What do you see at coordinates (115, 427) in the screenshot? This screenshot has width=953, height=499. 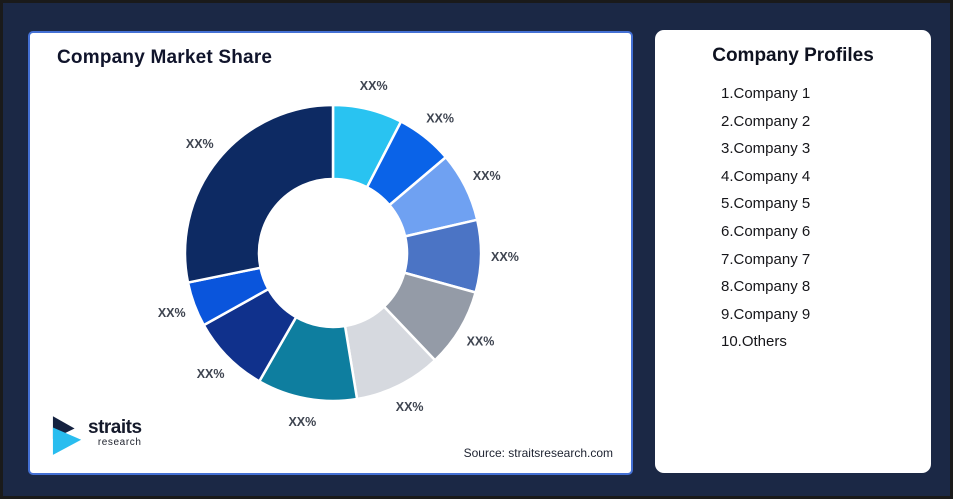 I see `logo-brand: straits` at bounding box center [115, 427].